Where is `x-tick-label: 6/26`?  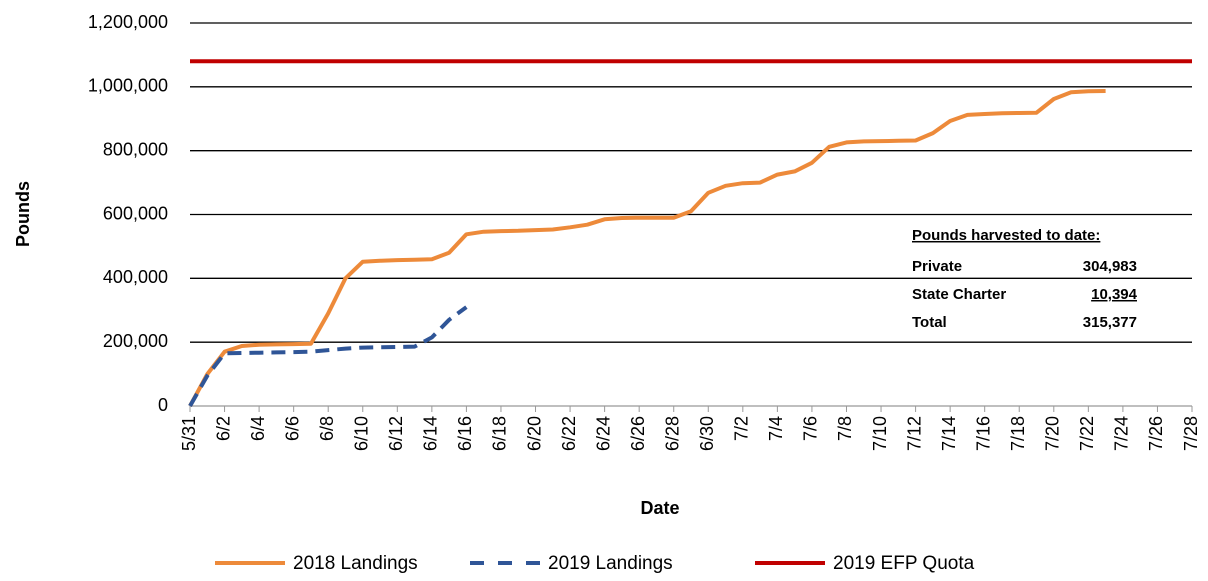 x-tick-label: 6/26 is located at coordinates (638, 433).